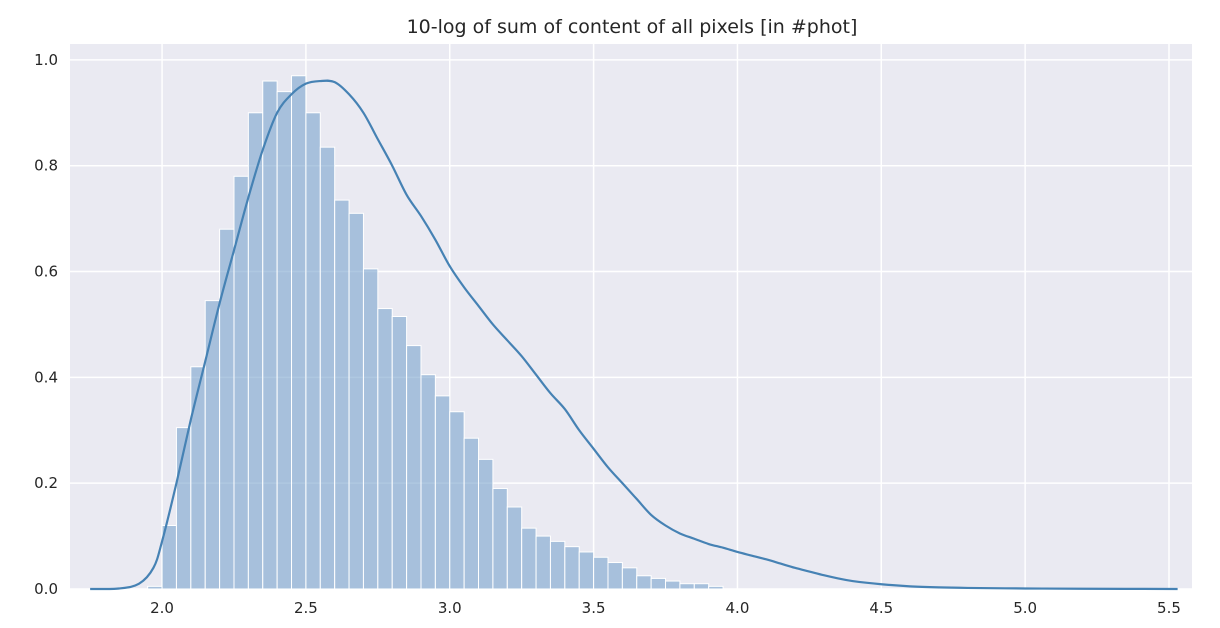 The width and height of the screenshot is (1220, 628). Describe the element at coordinates (450, 608) in the screenshot. I see `x-tick-label: 3.0` at that location.